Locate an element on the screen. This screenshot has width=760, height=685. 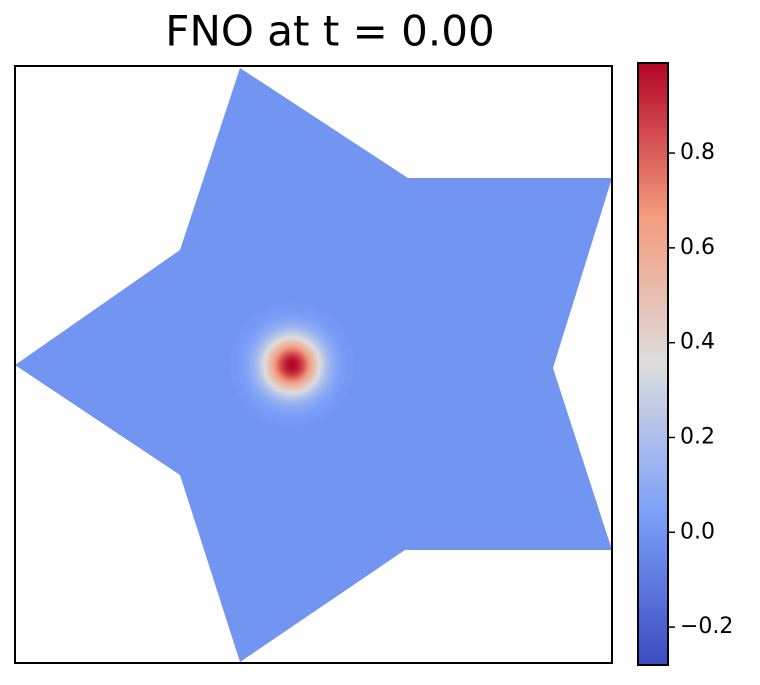
colorbar-tick-label: 0.4 is located at coordinates (697, 342).